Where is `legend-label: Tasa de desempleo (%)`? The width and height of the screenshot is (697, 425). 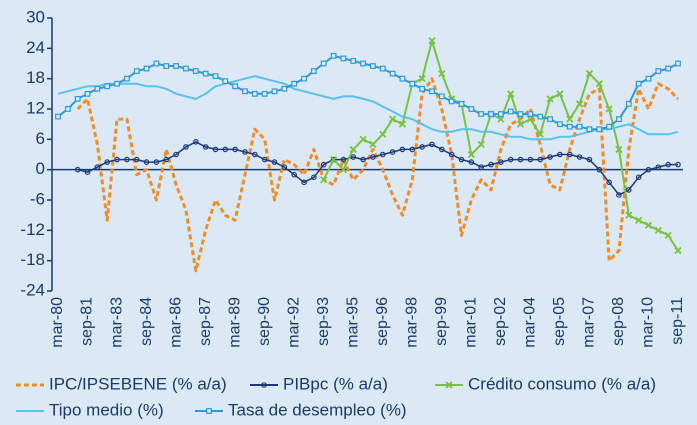
legend-label: Tasa de desempleo (%) is located at coordinates (317, 409).